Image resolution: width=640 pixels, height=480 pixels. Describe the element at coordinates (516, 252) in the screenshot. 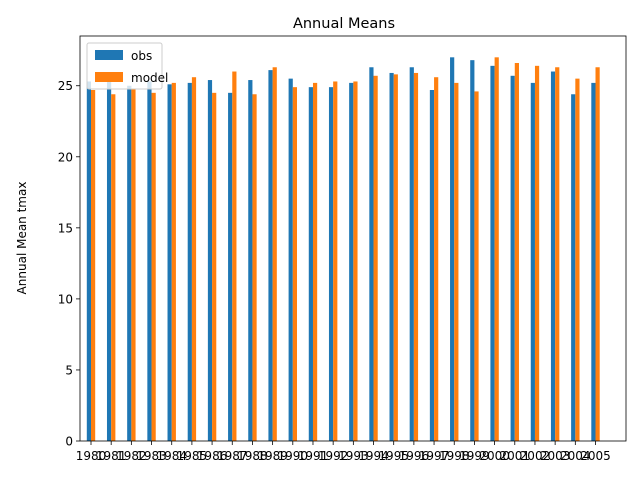

I see `bar-model-2001` at that location.